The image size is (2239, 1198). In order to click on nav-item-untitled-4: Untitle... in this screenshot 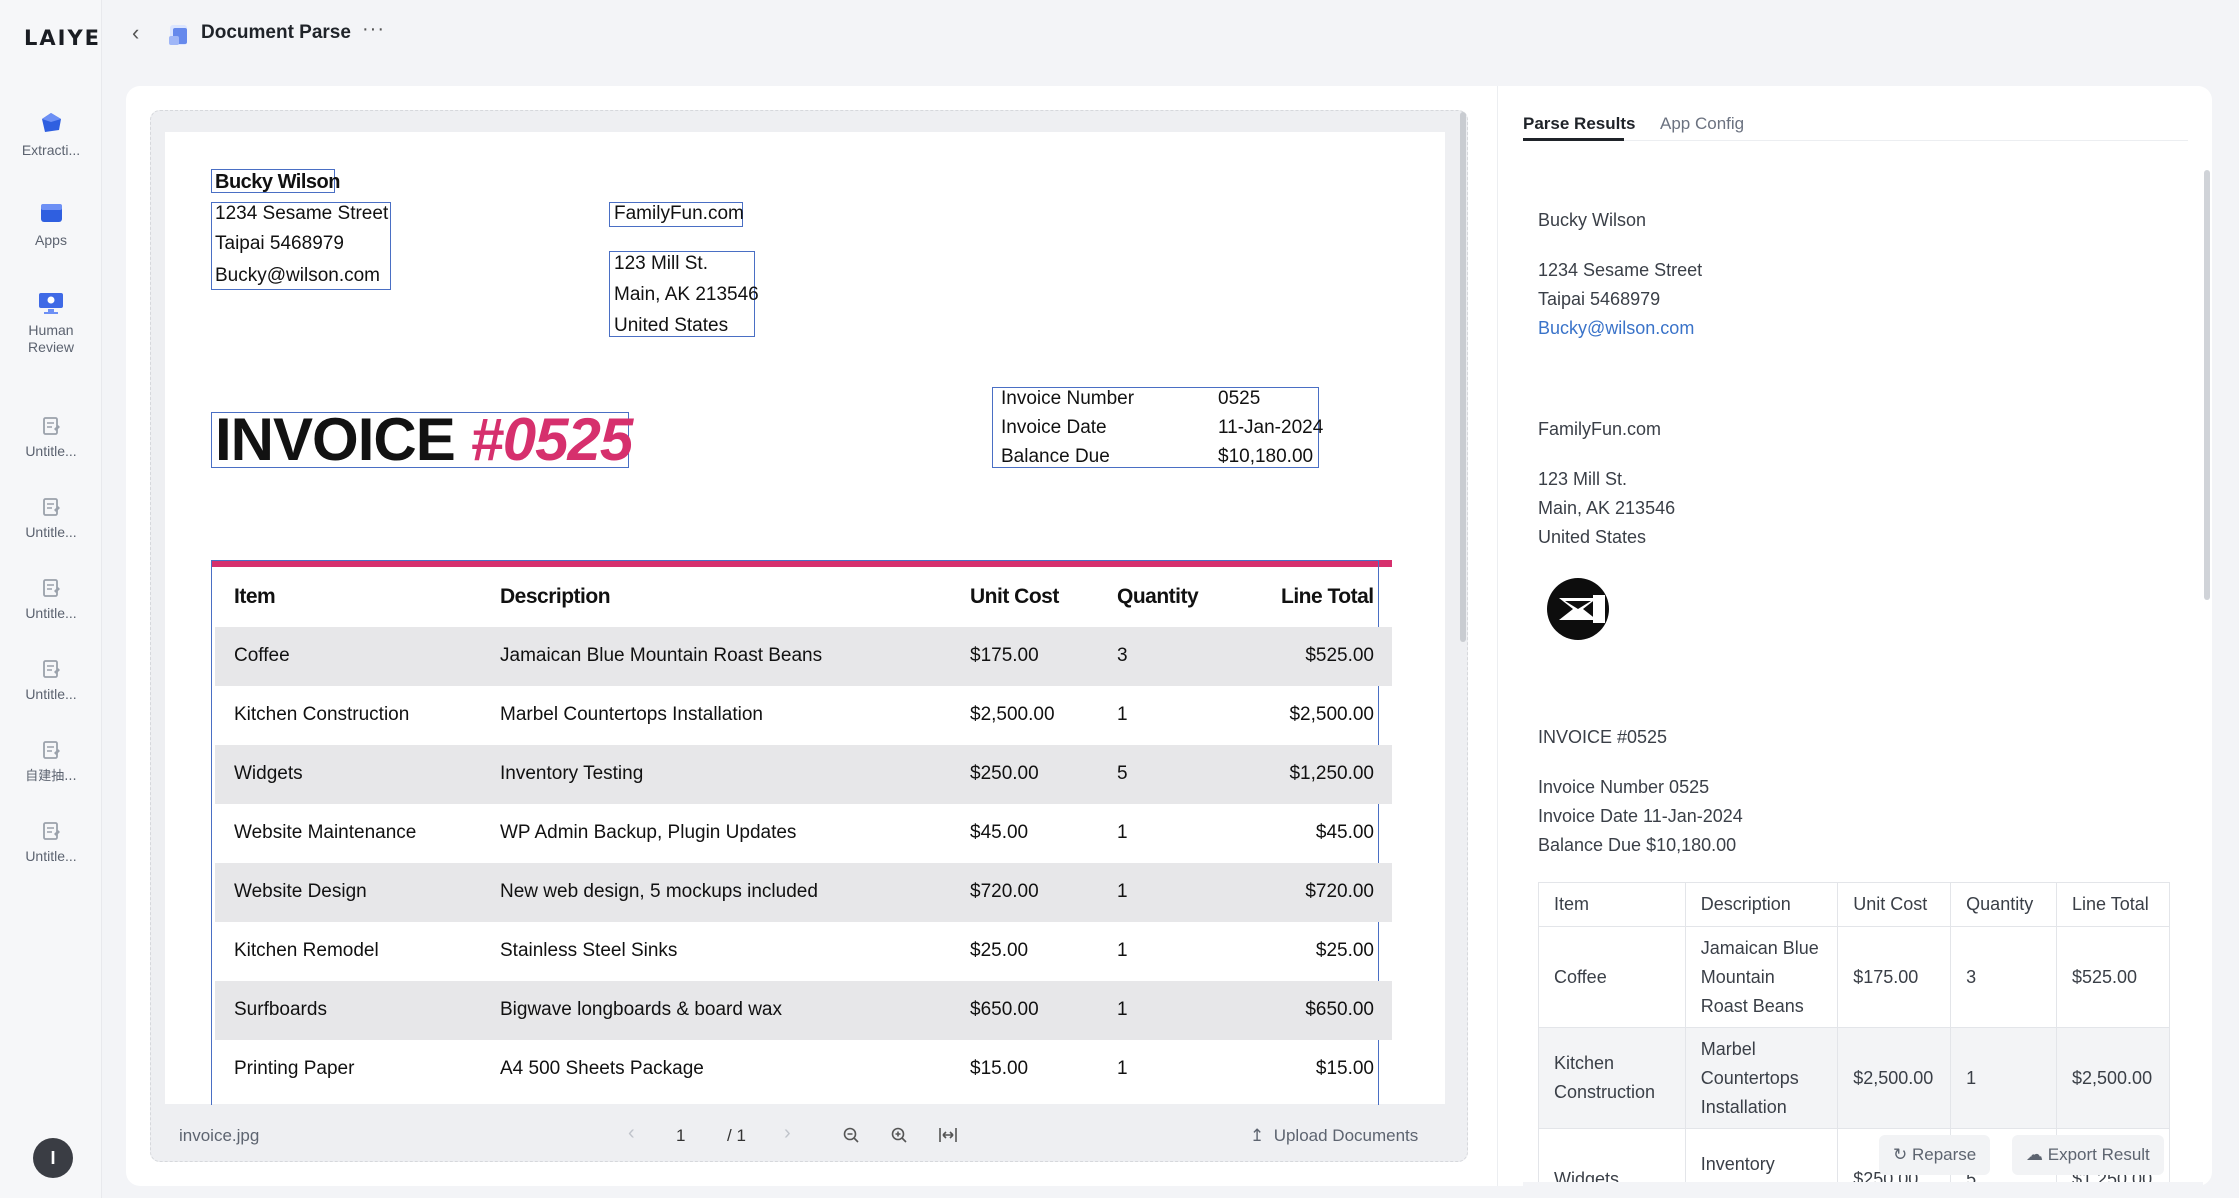, I will do `click(51, 680)`.